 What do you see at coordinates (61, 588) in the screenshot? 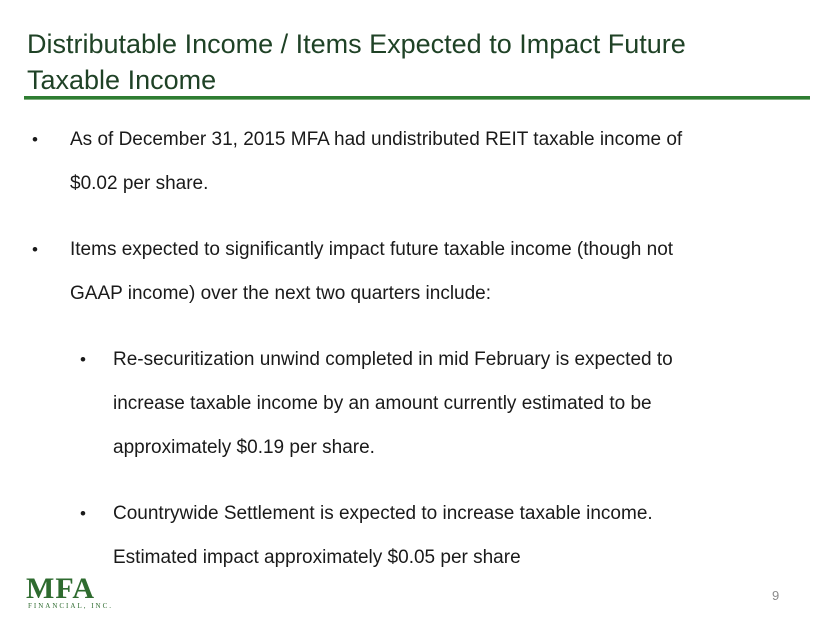
I see `logo-mark: MFA` at bounding box center [61, 588].